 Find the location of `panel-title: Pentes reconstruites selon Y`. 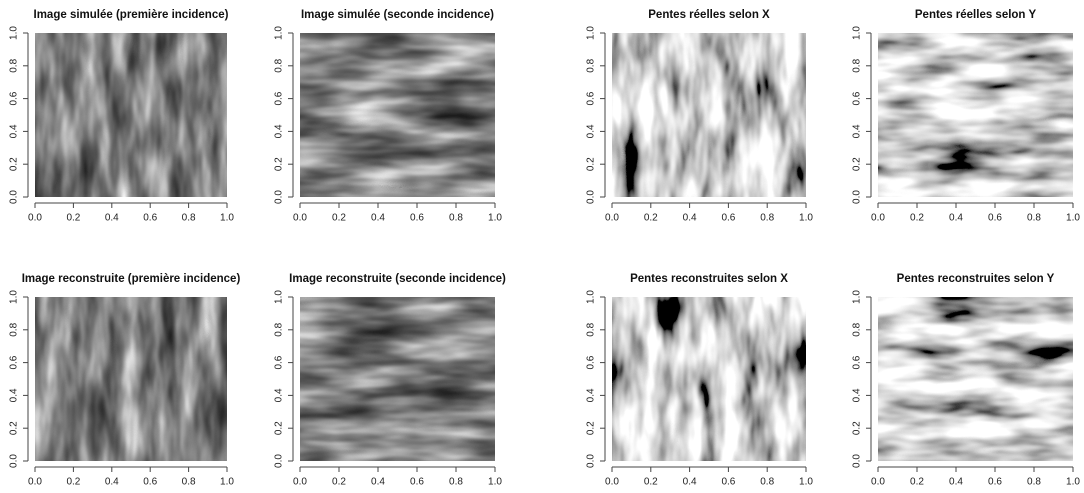

panel-title: Pentes reconstruites selon Y is located at coordinates (976, 279).